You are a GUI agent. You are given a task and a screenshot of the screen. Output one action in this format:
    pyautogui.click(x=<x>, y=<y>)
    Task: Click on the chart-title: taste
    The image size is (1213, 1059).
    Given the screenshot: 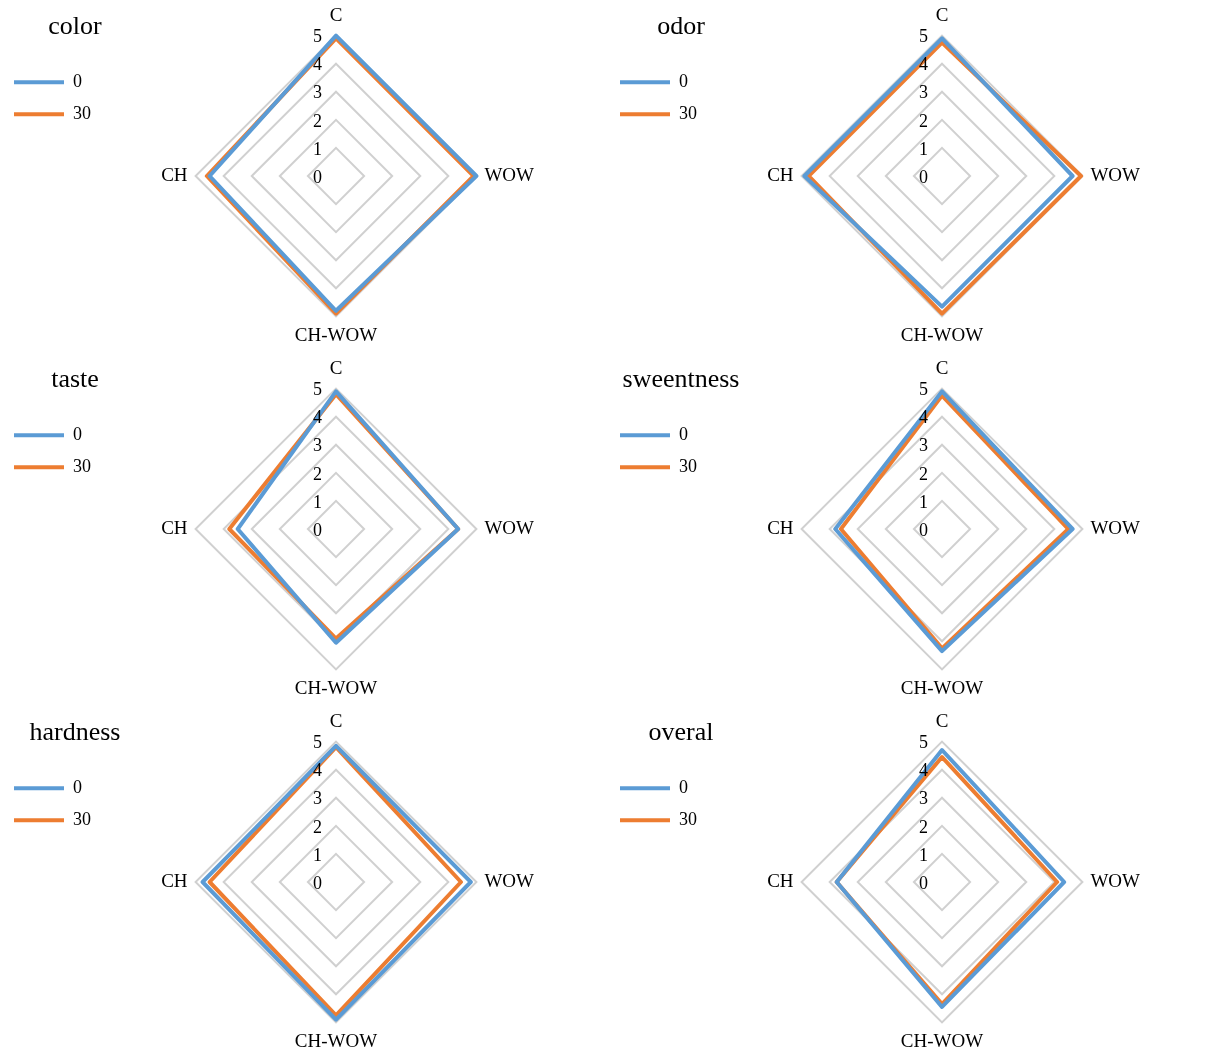 What is the action you would take?
    pyautogui.click(x=75, y=378)
    